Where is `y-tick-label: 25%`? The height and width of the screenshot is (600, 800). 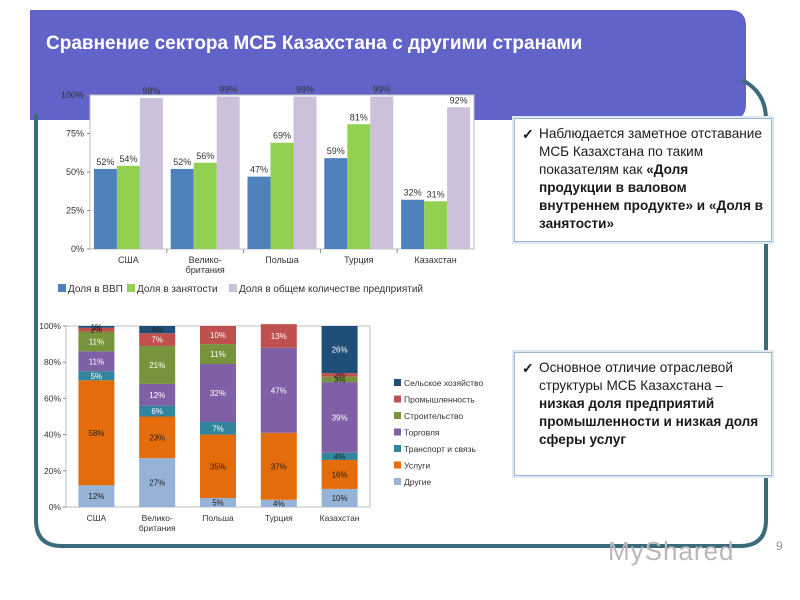
y-tick-label: 25% is located at coordinates (75, 211).